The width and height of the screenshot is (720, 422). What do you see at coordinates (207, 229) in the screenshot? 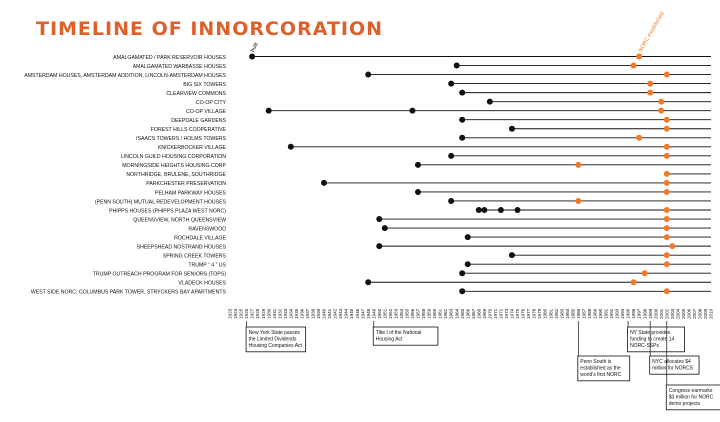
I see `row-label: RAVENSWOOD` at bounding box center [207, 229].